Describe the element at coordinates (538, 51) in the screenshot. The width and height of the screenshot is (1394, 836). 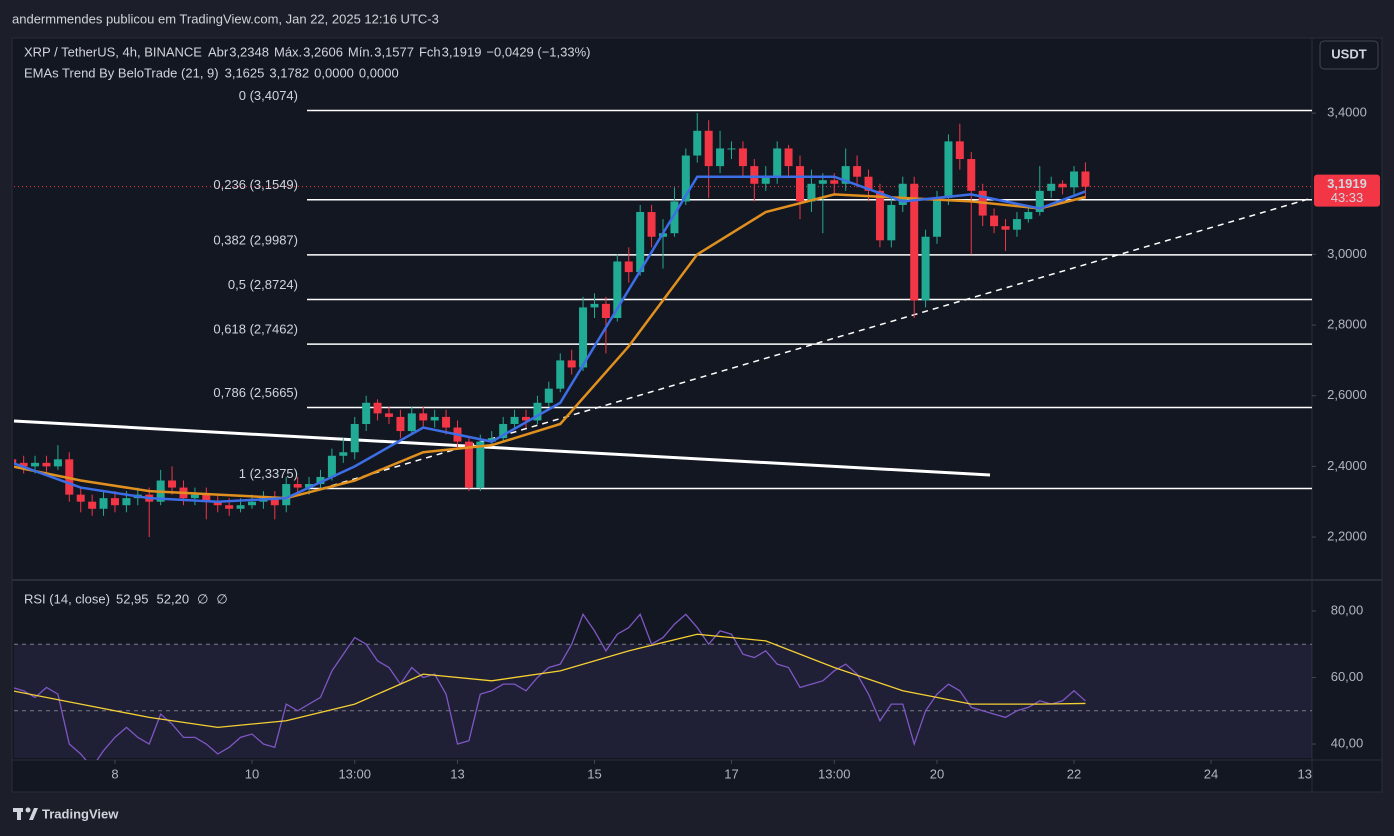
I see `change: −0,0429 (−1,33%)` at that location.